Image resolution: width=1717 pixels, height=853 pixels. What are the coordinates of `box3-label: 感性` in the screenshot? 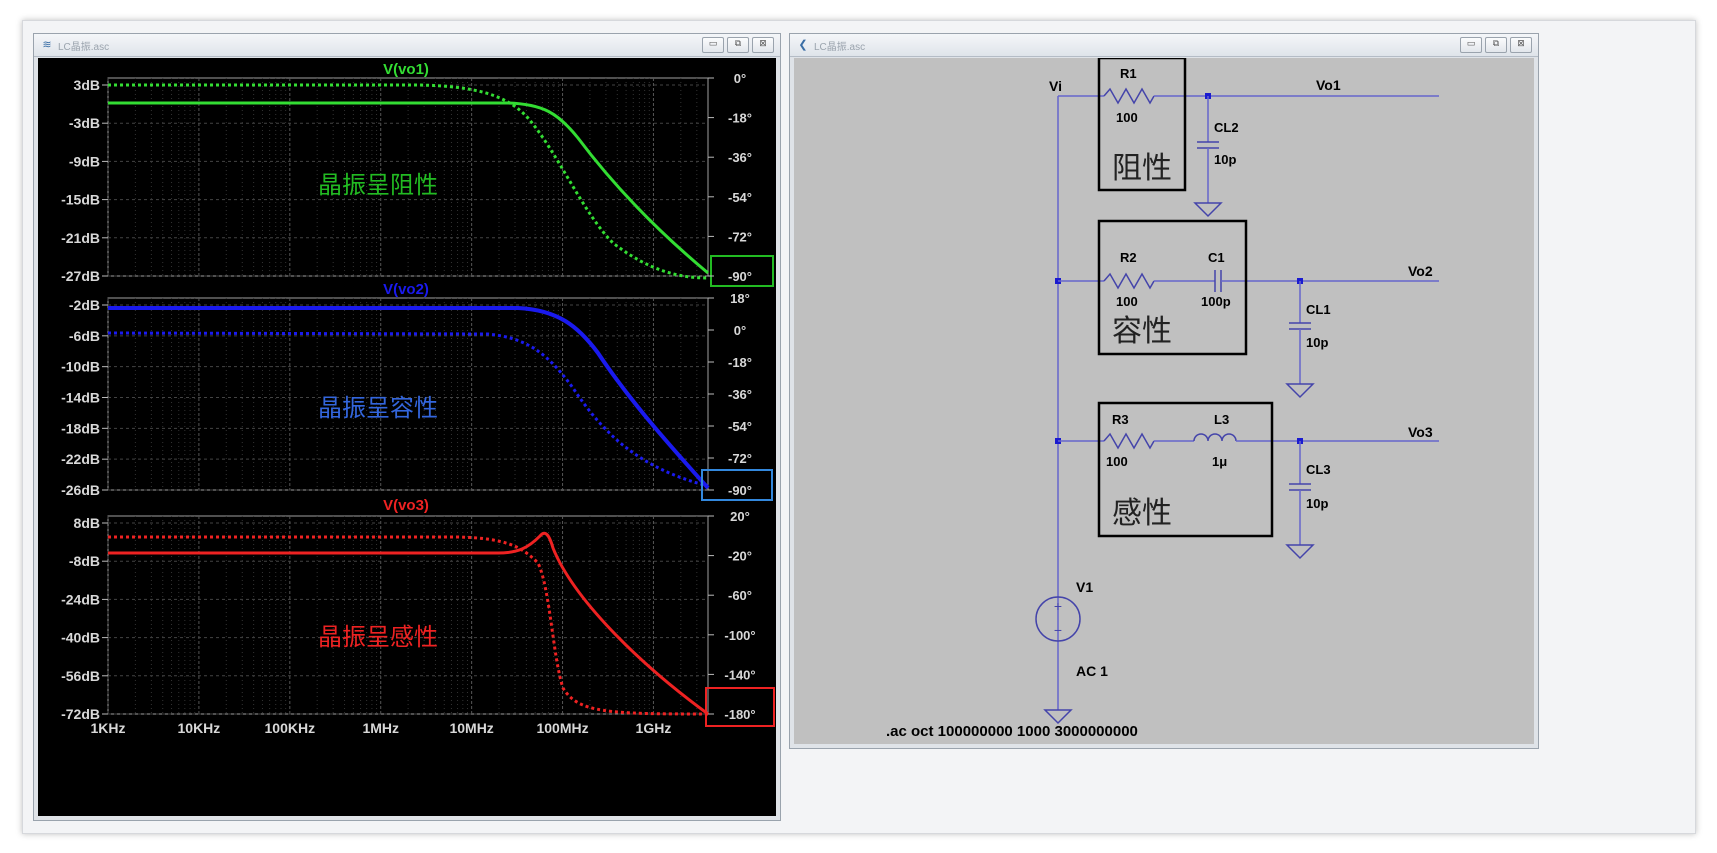 It's located at (1142, 513).